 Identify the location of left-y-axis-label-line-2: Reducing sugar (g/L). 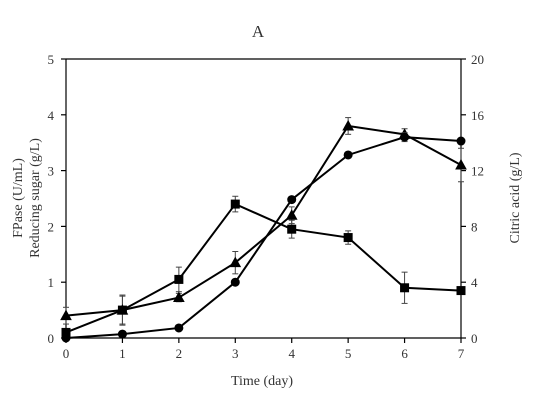
(35, 198).